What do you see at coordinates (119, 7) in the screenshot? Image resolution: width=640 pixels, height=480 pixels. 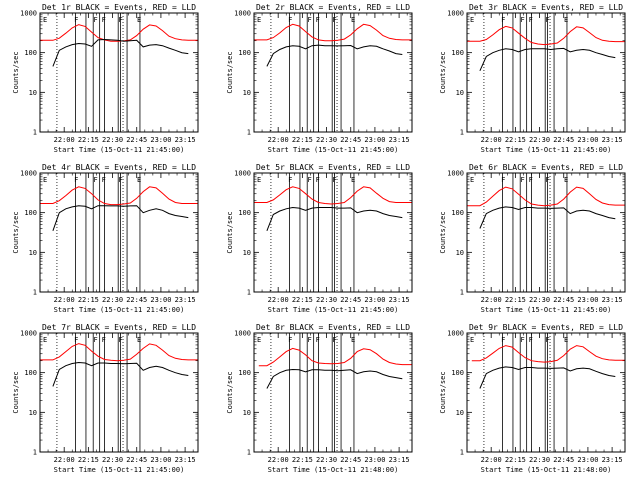 I see `chart-title: Det 1r BLACK = Events, RED = LLD` at bounding box center [119, 7].